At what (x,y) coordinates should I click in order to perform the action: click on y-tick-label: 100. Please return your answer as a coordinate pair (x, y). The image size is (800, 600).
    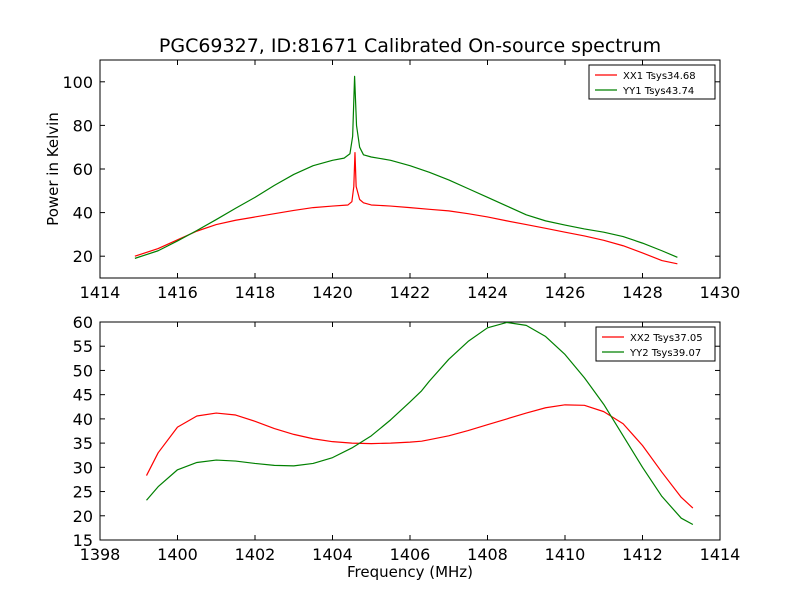
    Looking at the image, I should click on (77, 82).